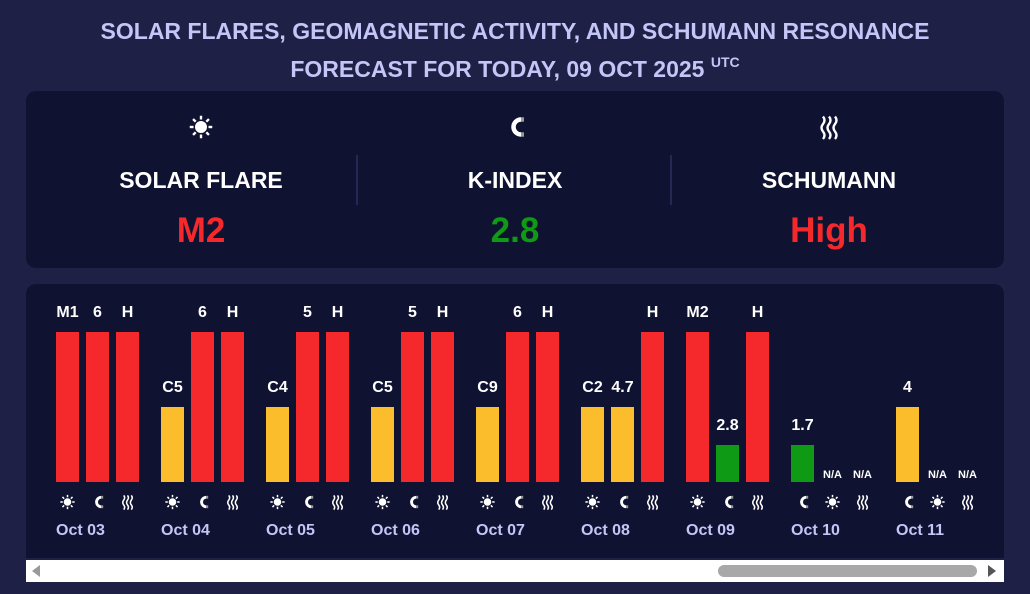 This screenshot has height=594, width=1030. Describe the element at coordinates (622, 387) in the screenshot. I see `bar-label: 4.7` at that location.